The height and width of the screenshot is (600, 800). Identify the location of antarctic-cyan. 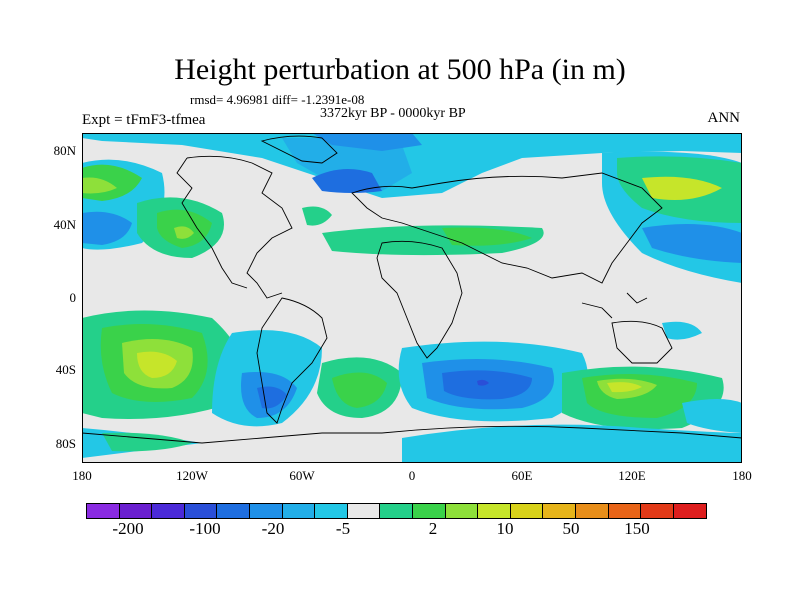
(572, 443).